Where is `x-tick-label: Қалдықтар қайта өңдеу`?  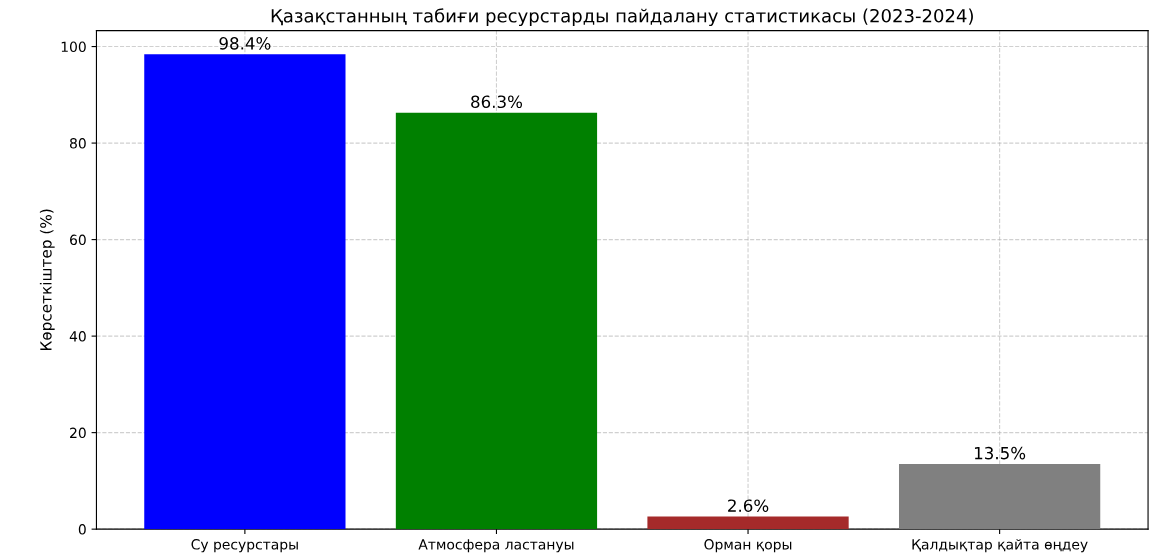 x-tick-label: Қалдықтар қайта өңдеу is located at coordinates (1000, 545).